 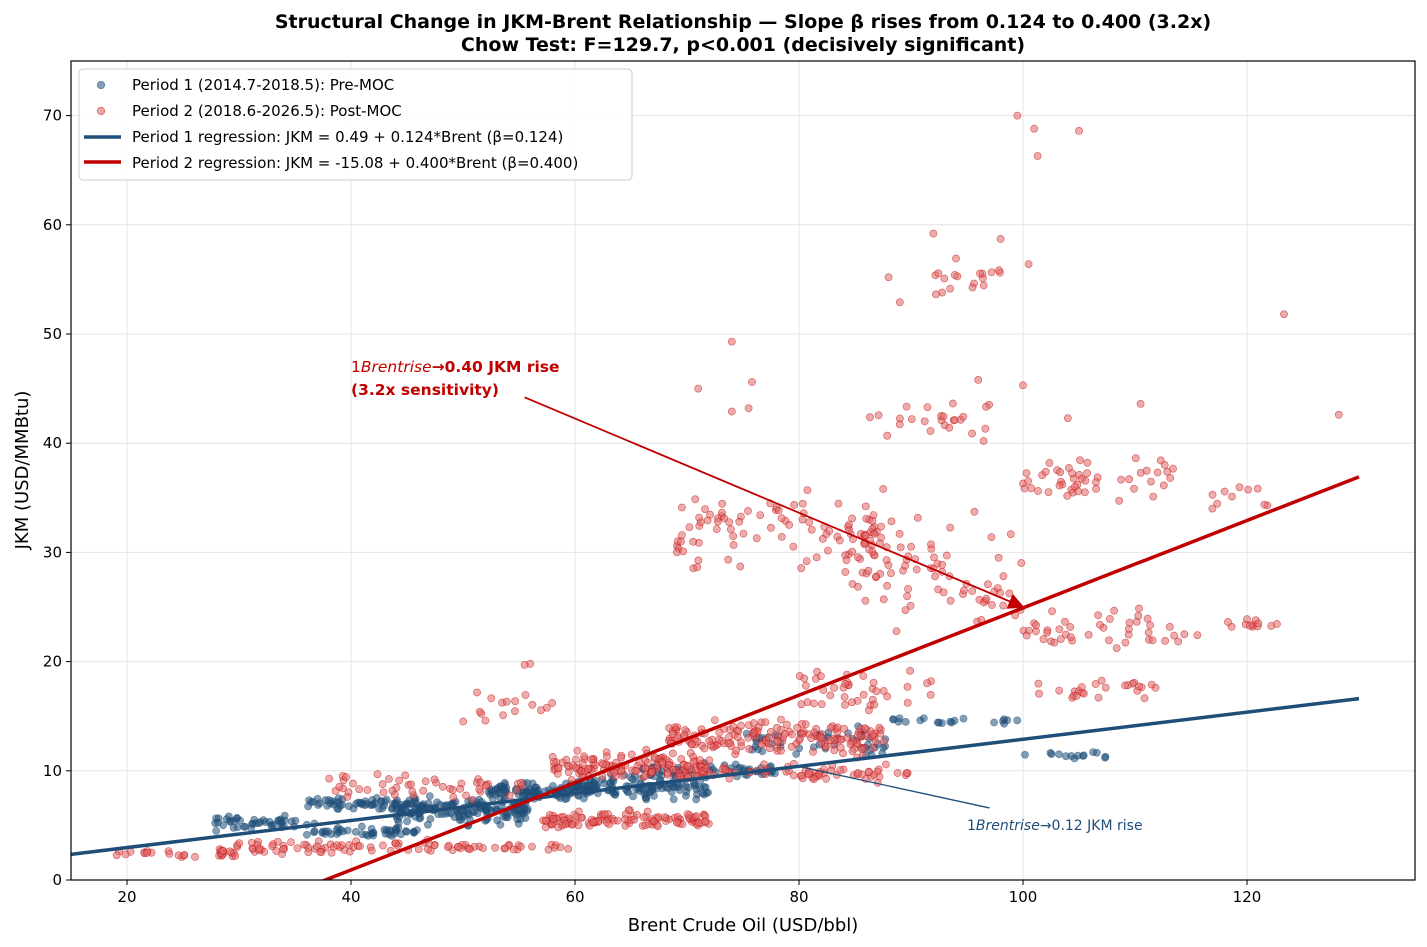 I want to click on y-axis-label: JKM (USD/MMBtu), so click(x=22, y=471).